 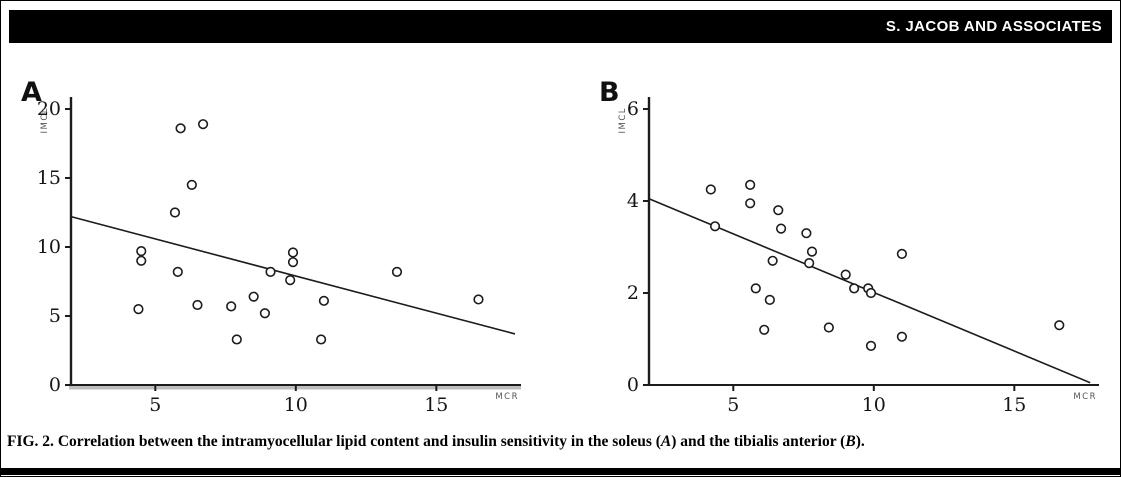 What do you see at coordinates (993, 26) in the screenshot?
I see `running-head: S. JACOB AND ASSOCIATES` at bounding box center [993, 26].